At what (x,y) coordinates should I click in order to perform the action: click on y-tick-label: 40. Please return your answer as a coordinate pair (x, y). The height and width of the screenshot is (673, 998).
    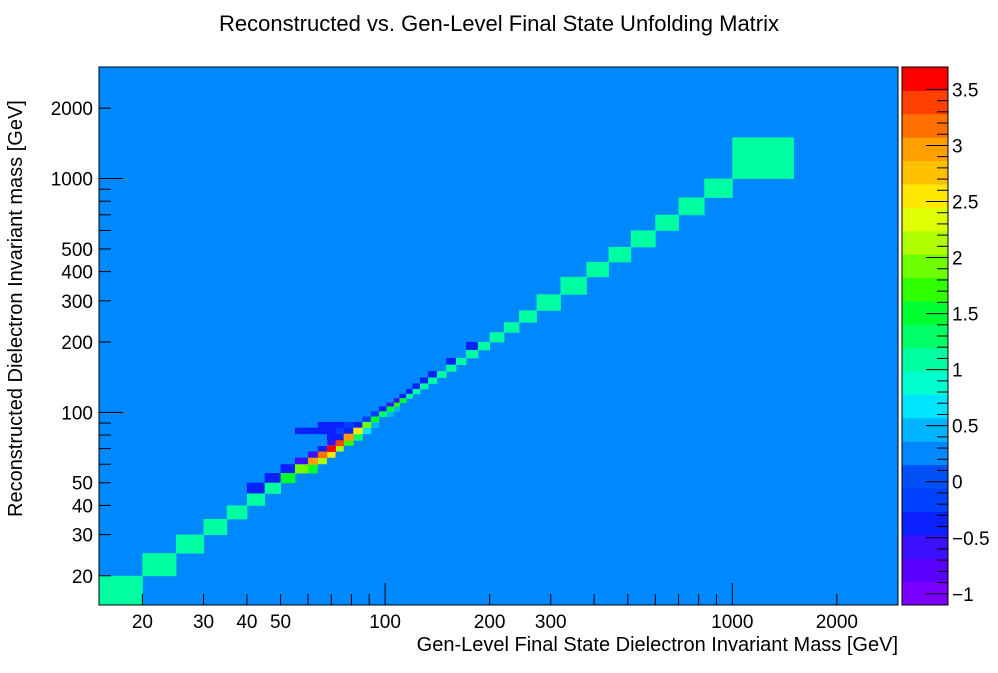
    Looking at the image, I should click on (82, 506).